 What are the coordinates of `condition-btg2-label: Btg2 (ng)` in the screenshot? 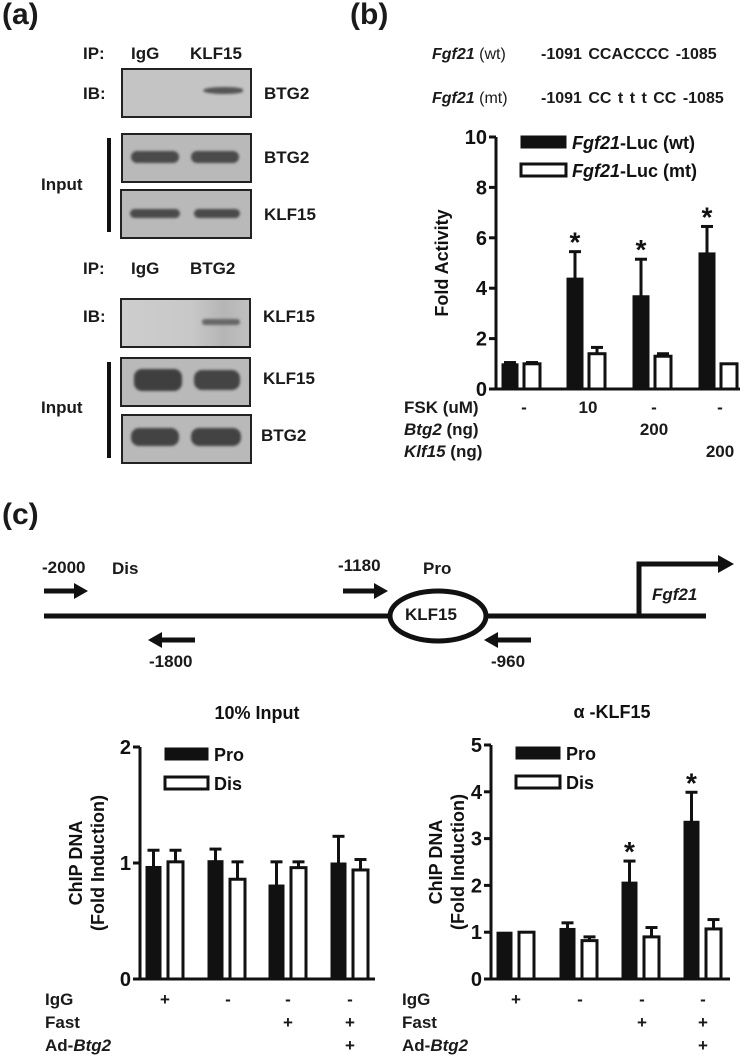 It's located at (441, 429).